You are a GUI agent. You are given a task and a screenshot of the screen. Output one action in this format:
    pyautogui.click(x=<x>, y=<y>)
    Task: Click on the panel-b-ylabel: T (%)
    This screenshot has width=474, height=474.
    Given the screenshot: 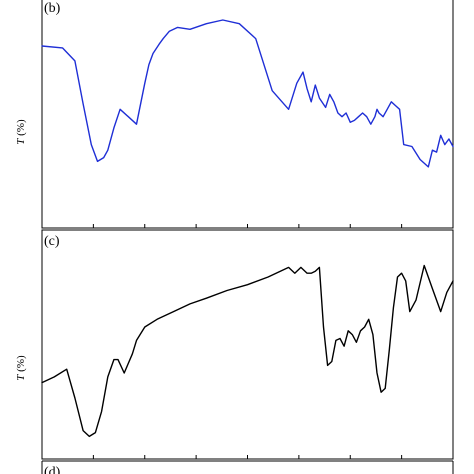 What is the action you would take?
    pyautogui.click(x=21, y=132)
    